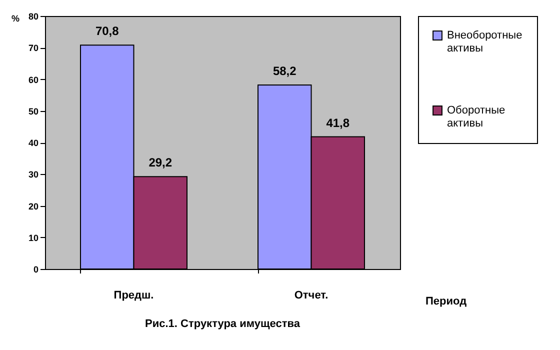 The width and height of the screenshot is (560, 350). Describe the element at coordinates (446, 302) in the screenshot. I see `x-axis-title: Период` at that location.